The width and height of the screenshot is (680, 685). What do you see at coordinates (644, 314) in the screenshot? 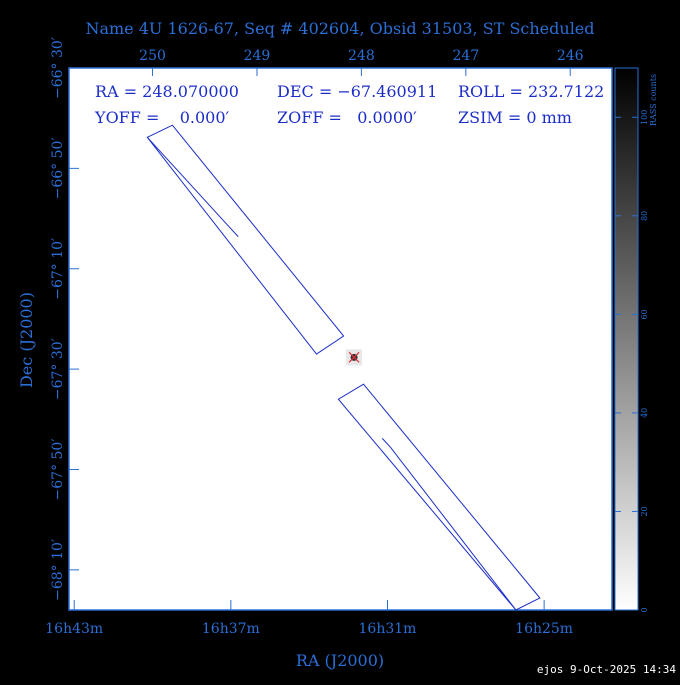
I see `colorbar-tick-label-3: 60` at bounding box center [644, 314].